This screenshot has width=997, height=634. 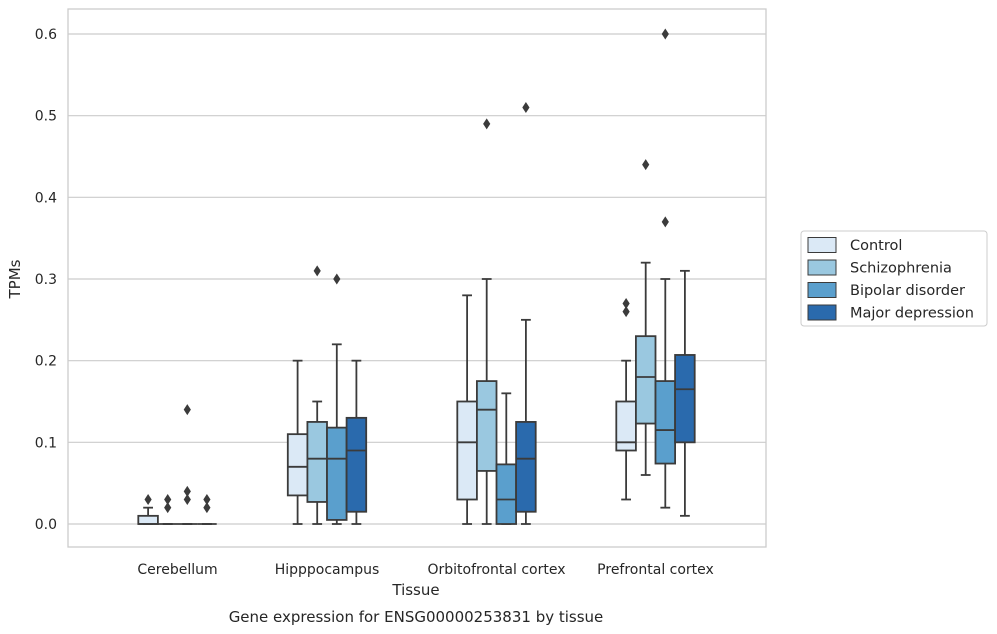 What do you see at coordinates (912, 314) in the screenshot?
I see `legend-label: Major depression` at bounding box center [912, 314].